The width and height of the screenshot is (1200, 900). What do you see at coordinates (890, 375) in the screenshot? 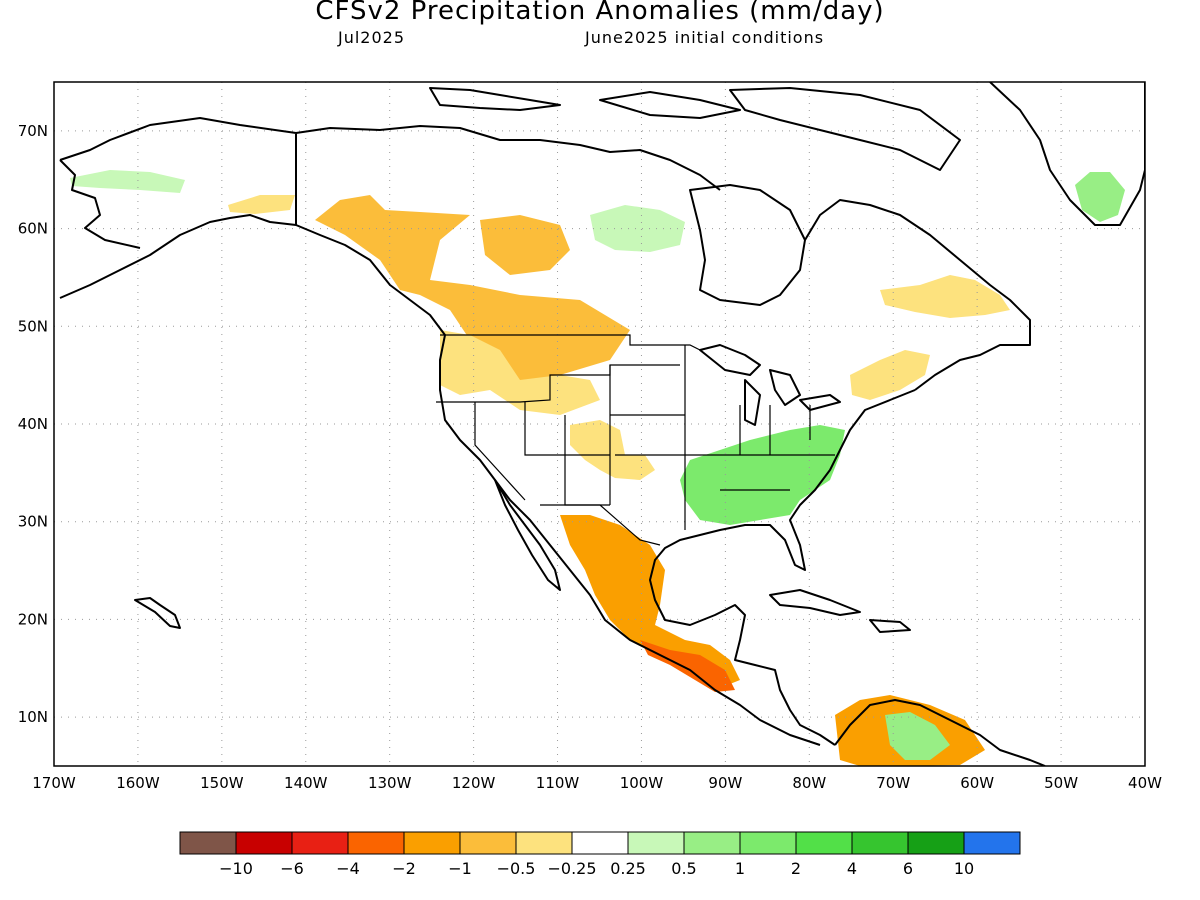
I see `region-new-england-dry` at bounding box center [890, 375].